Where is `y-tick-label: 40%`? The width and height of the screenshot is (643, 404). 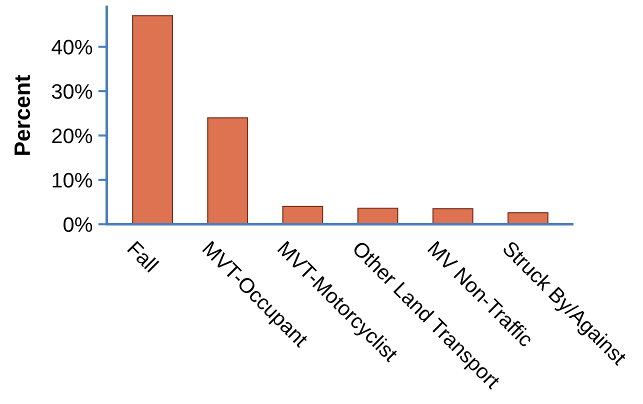
y-tick-label: 40% is located at coordinates (72, 47).